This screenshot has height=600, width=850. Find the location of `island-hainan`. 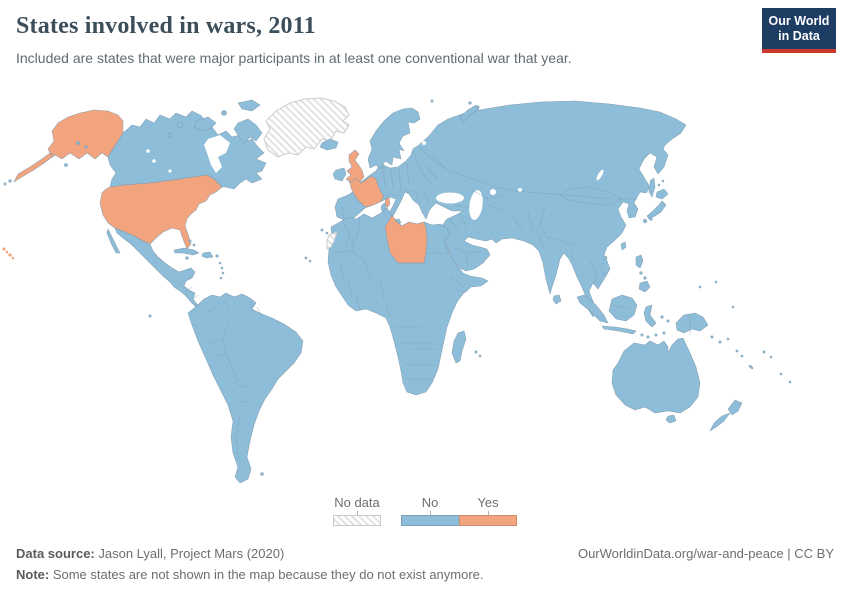

island-hainan is located at coordinates (605, 258).